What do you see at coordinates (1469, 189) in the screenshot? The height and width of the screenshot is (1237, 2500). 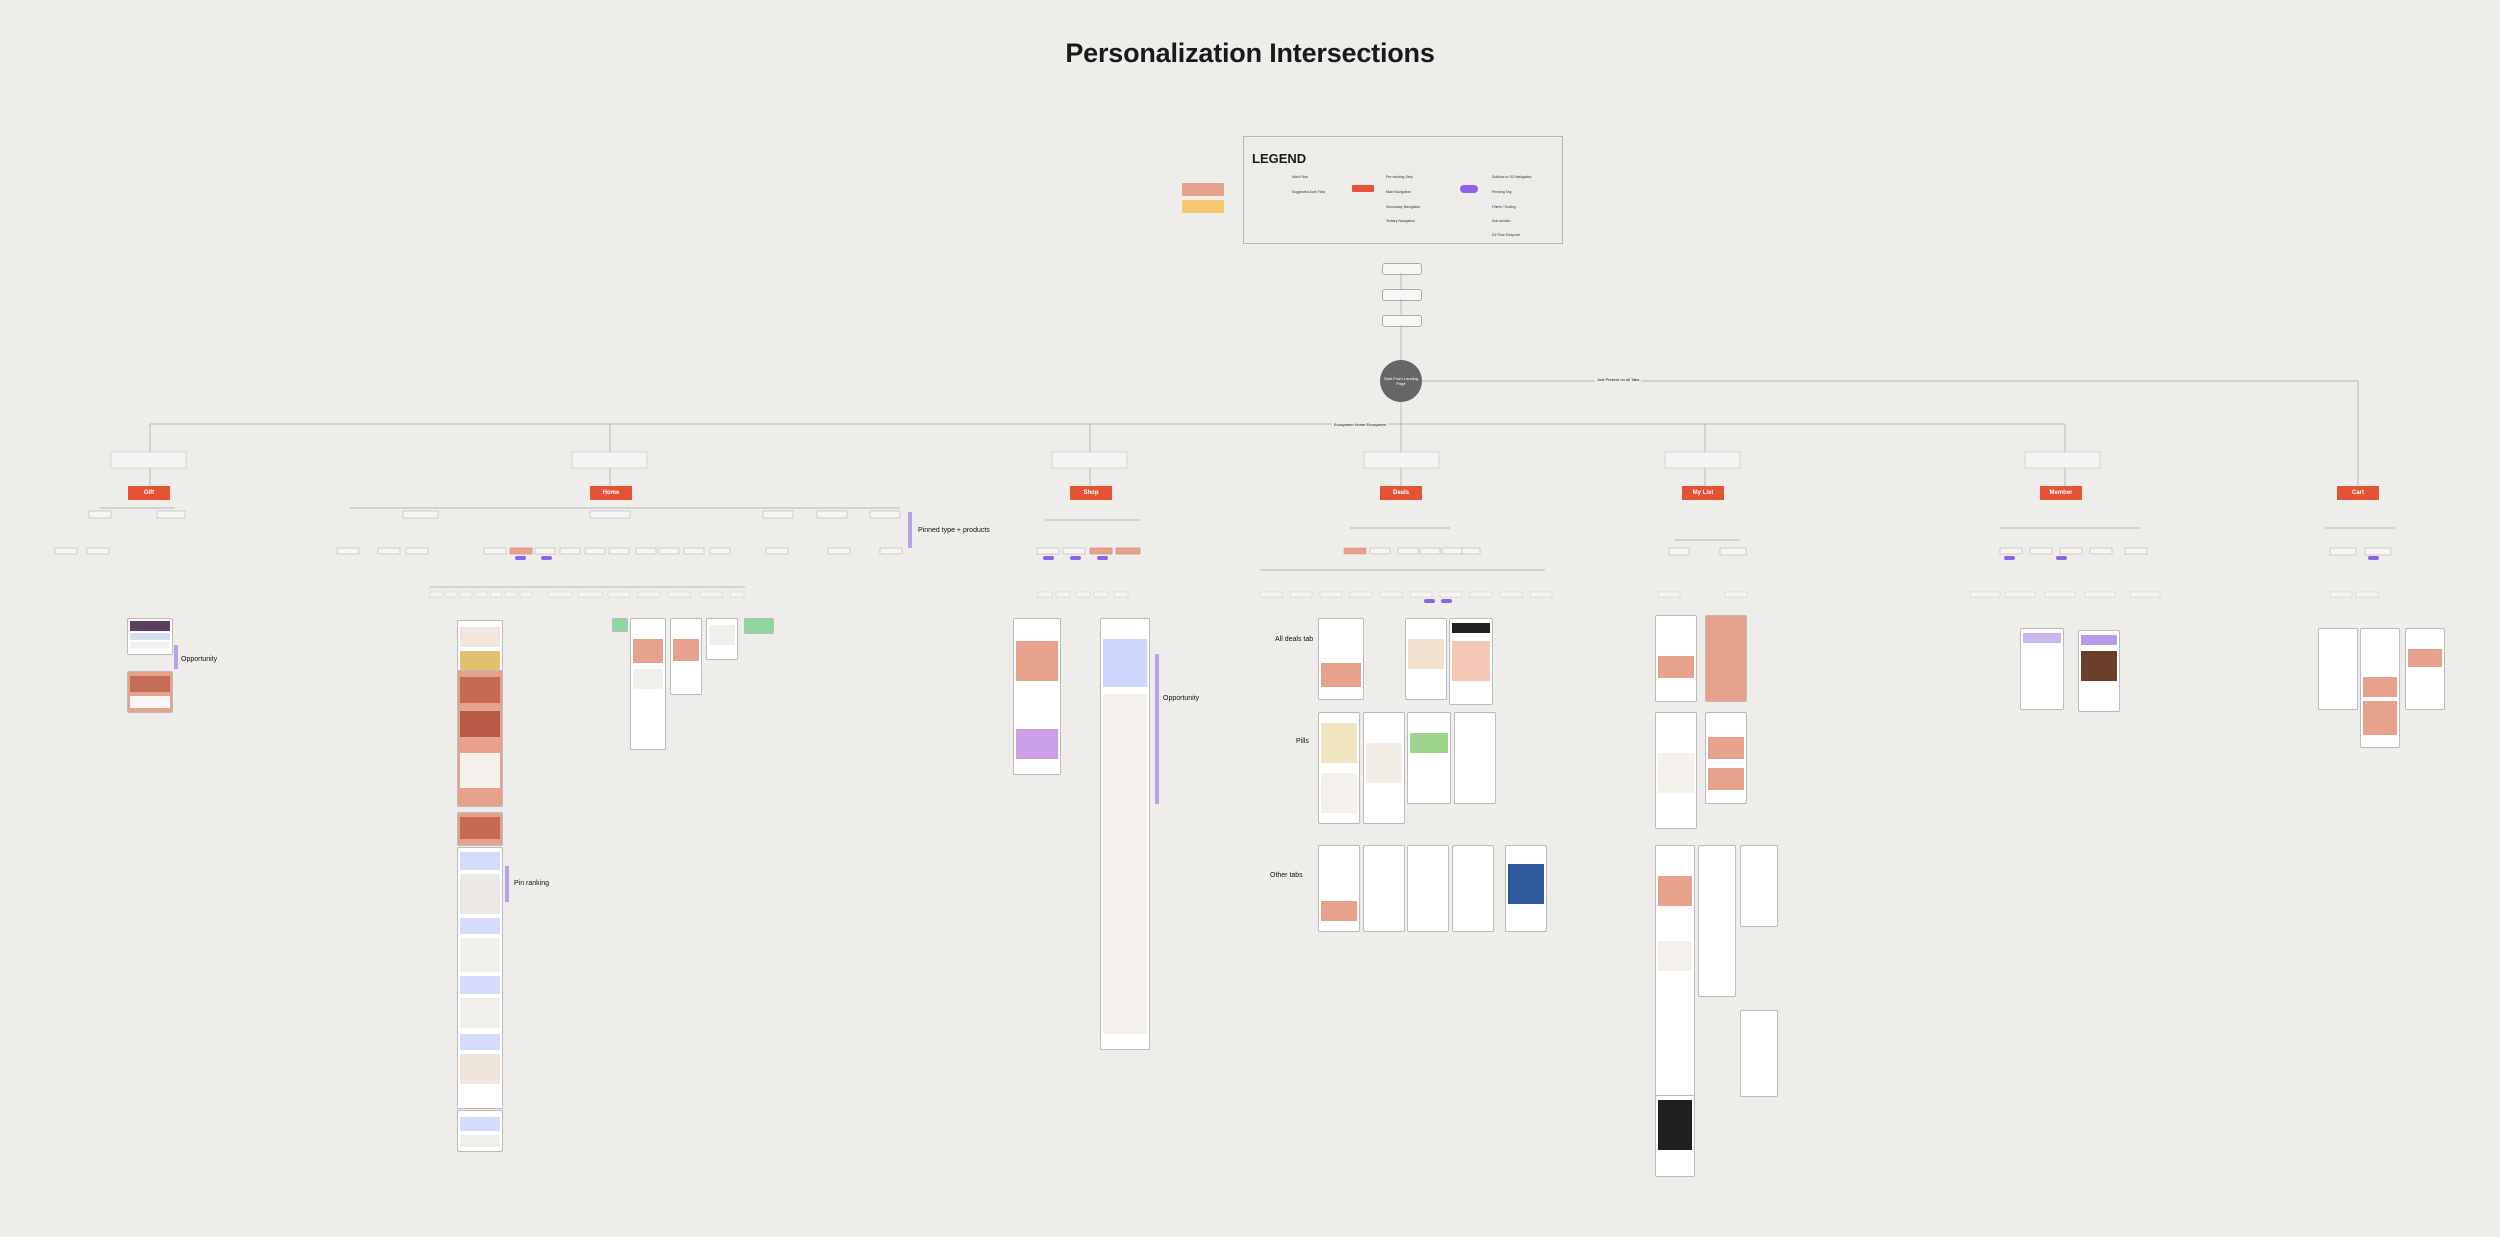 I see `legend-swatch-pending` at bounding box center [1469, 189].